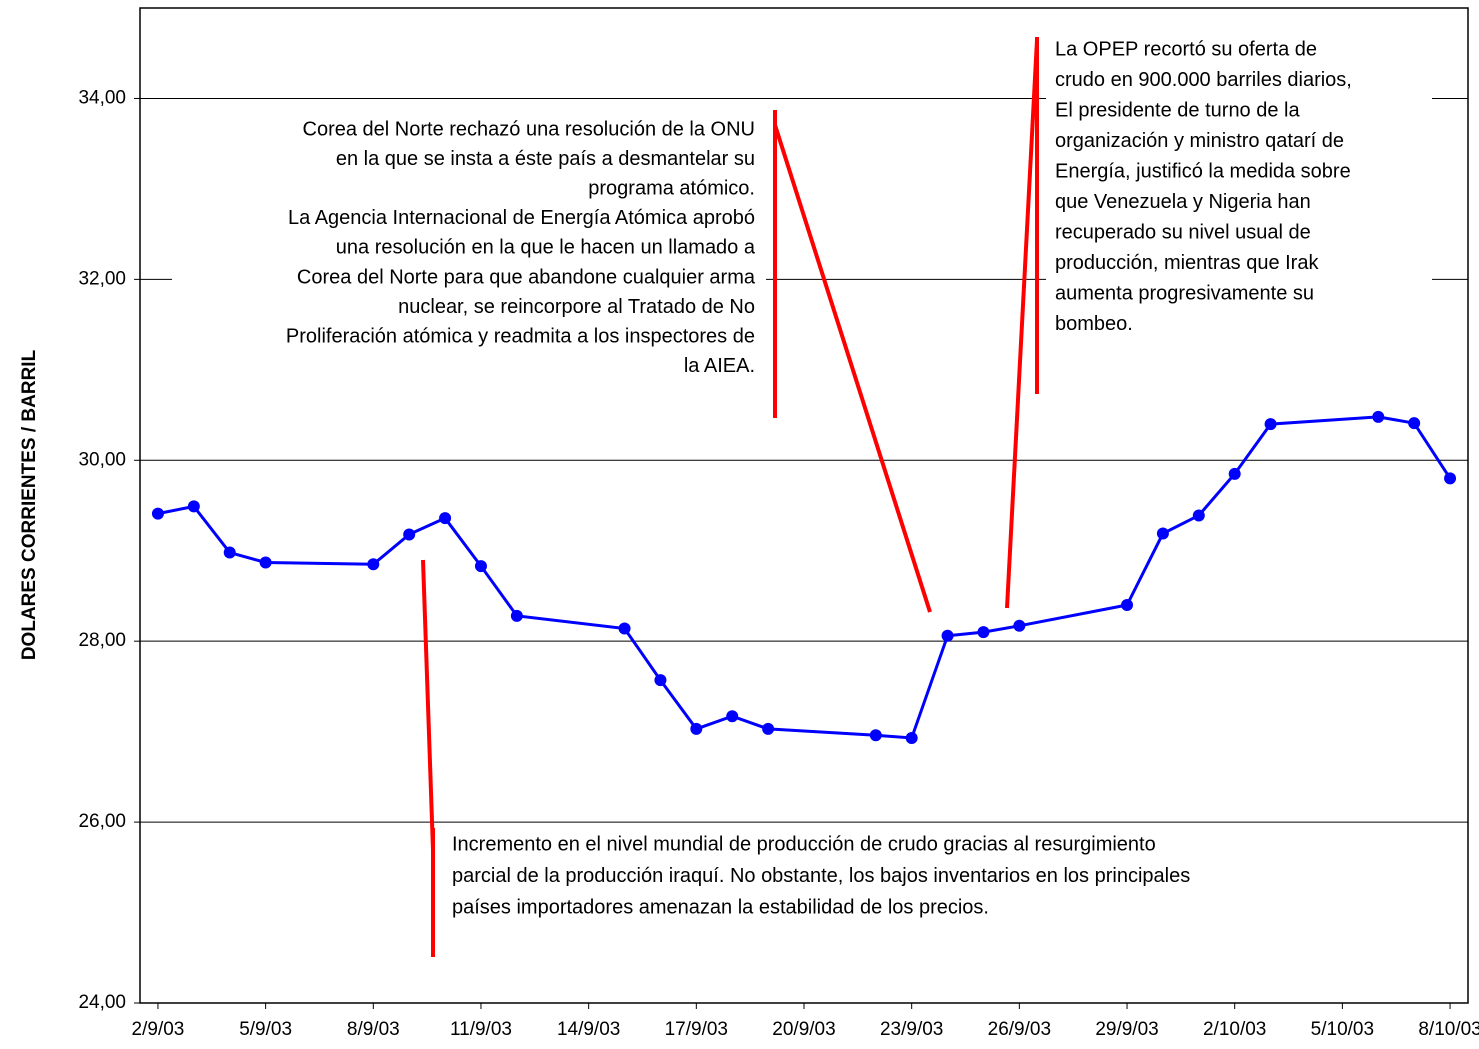  Describe the element at coordinates (481, 1029) in the screenshot. I see `x-tick-label: 11/9/03` at that location.